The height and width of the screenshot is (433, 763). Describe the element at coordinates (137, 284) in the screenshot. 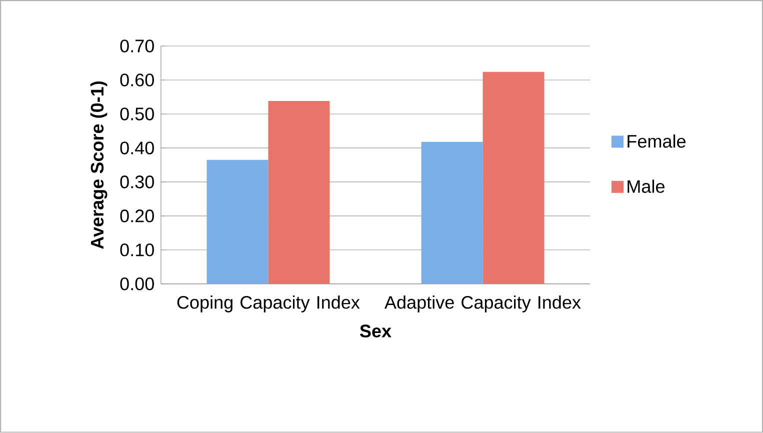

I see `y-tick-label: 0.00` at that location.